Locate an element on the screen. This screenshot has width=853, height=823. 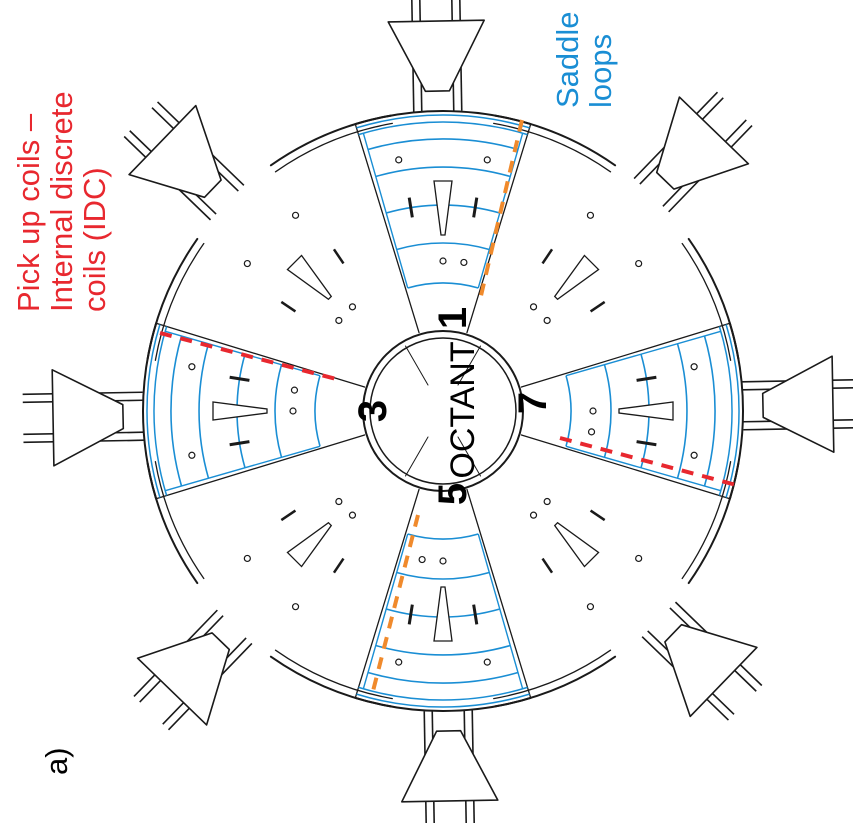
coil-bottom-trace is located at coordinates (395, 605).